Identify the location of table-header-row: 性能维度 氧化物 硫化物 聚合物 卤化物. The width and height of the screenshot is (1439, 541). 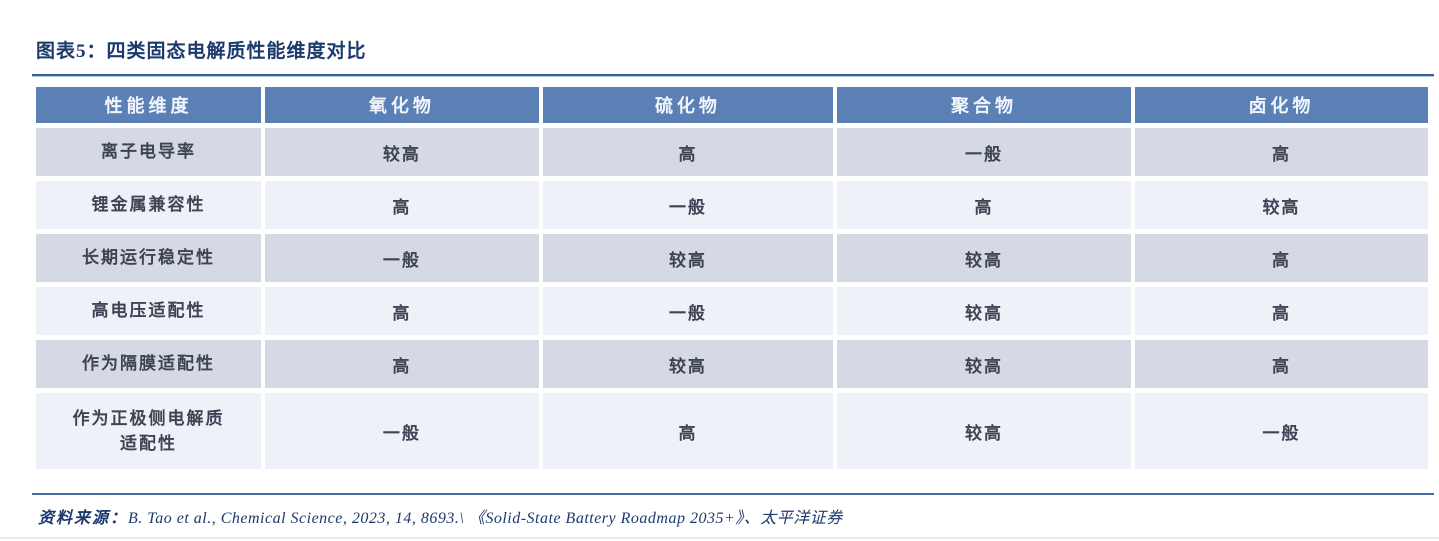
(732, 105).